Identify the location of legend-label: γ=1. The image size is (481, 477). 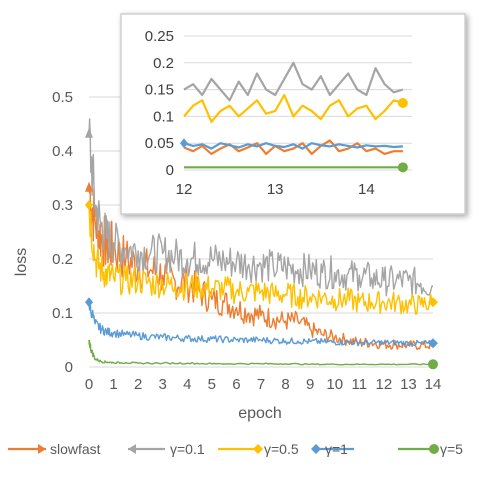
(336, 449).